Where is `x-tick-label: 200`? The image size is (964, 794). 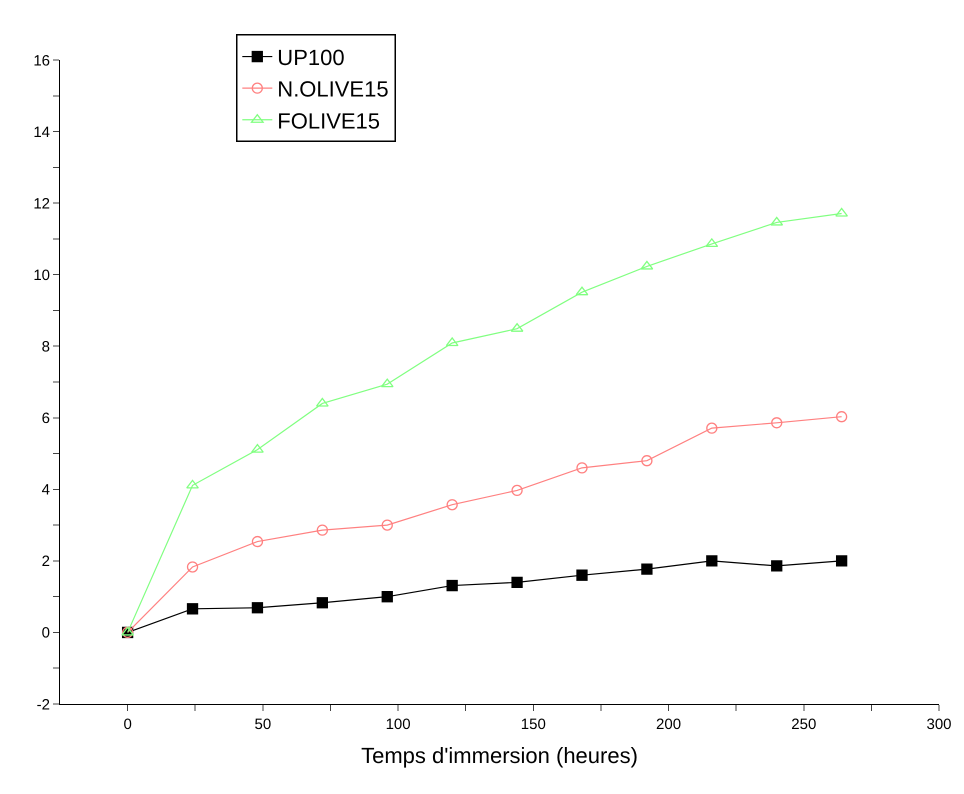
x-tick-label: 200 is located at coordinates (669, 724).